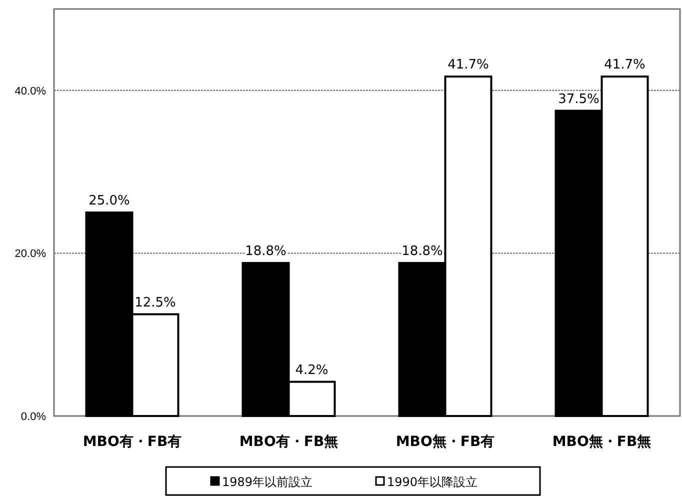  Describe the element at coordinates (109, 201) in the screenshot. I see `data-label: 25.0%` at that location.